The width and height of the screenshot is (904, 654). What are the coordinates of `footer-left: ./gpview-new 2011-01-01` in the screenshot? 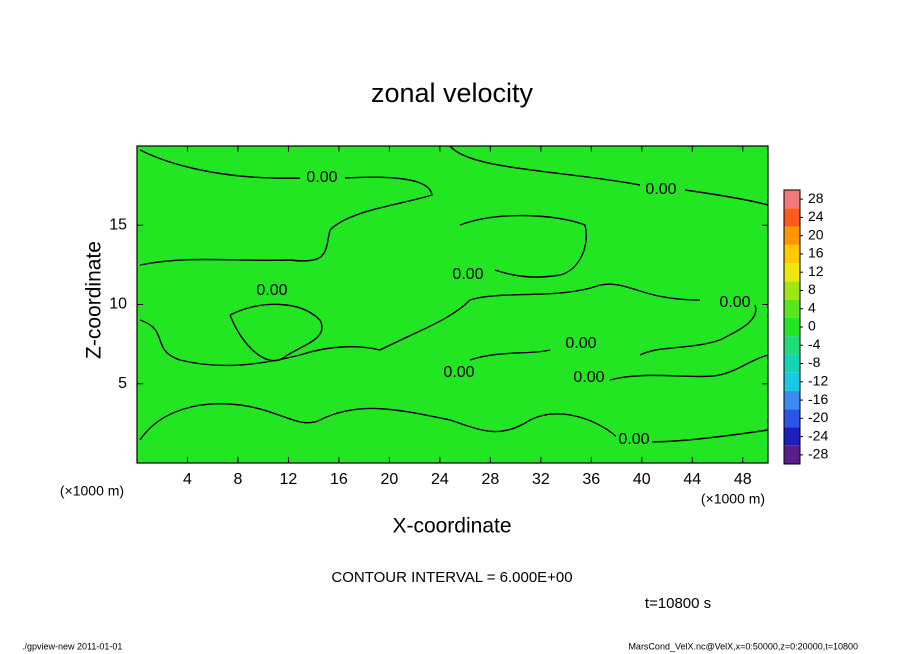 It's located at (72, 646).